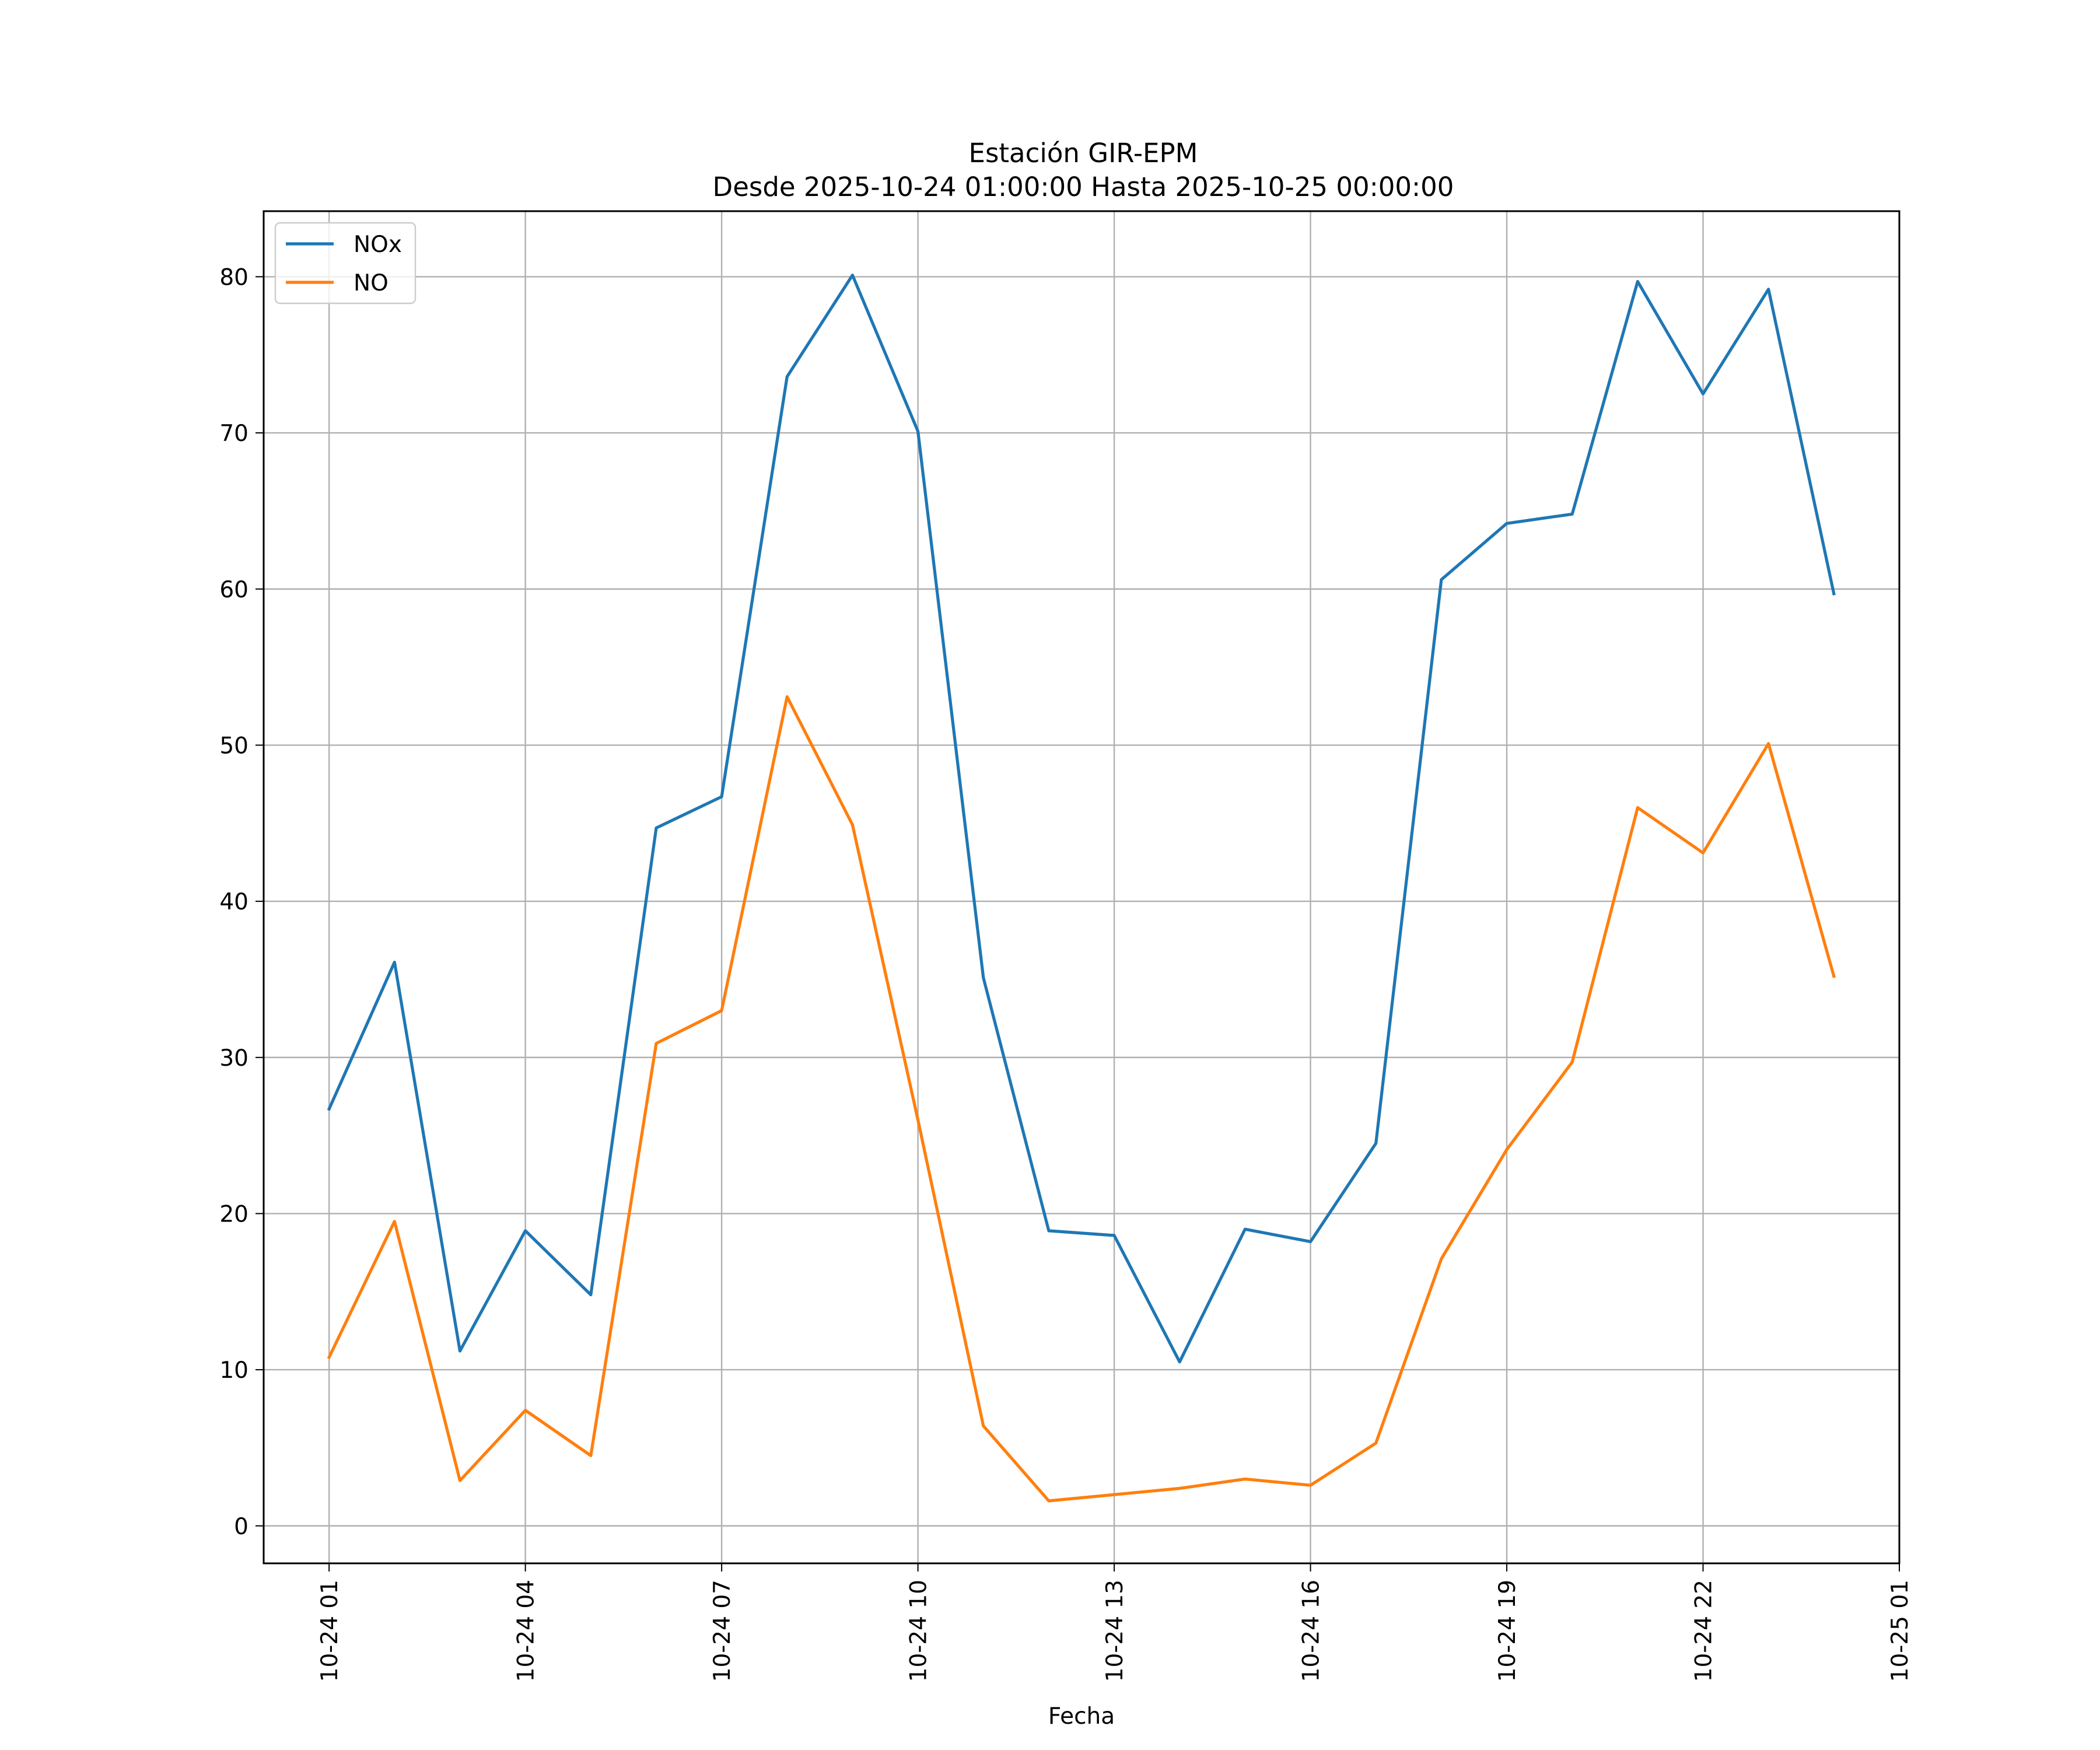 Image resolution: width=2100 pixels, height=1750 pixels. What do you see at coordinates (234, 1214) in the screenshot?
I see `y-tick-label: 20` at bounding box center [234, 1214].